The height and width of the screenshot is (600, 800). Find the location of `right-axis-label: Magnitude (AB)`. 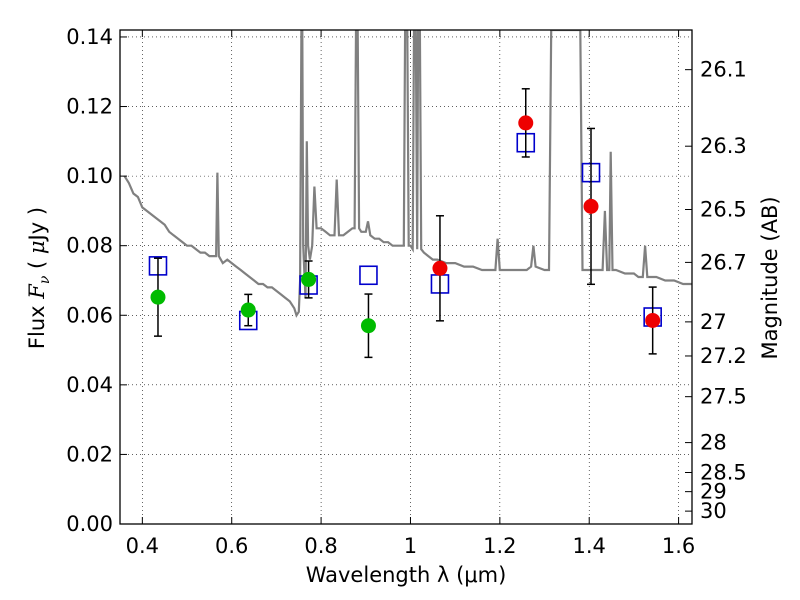

right-axis-label: Magnitude (AB) is located at coordinates (770, 277).